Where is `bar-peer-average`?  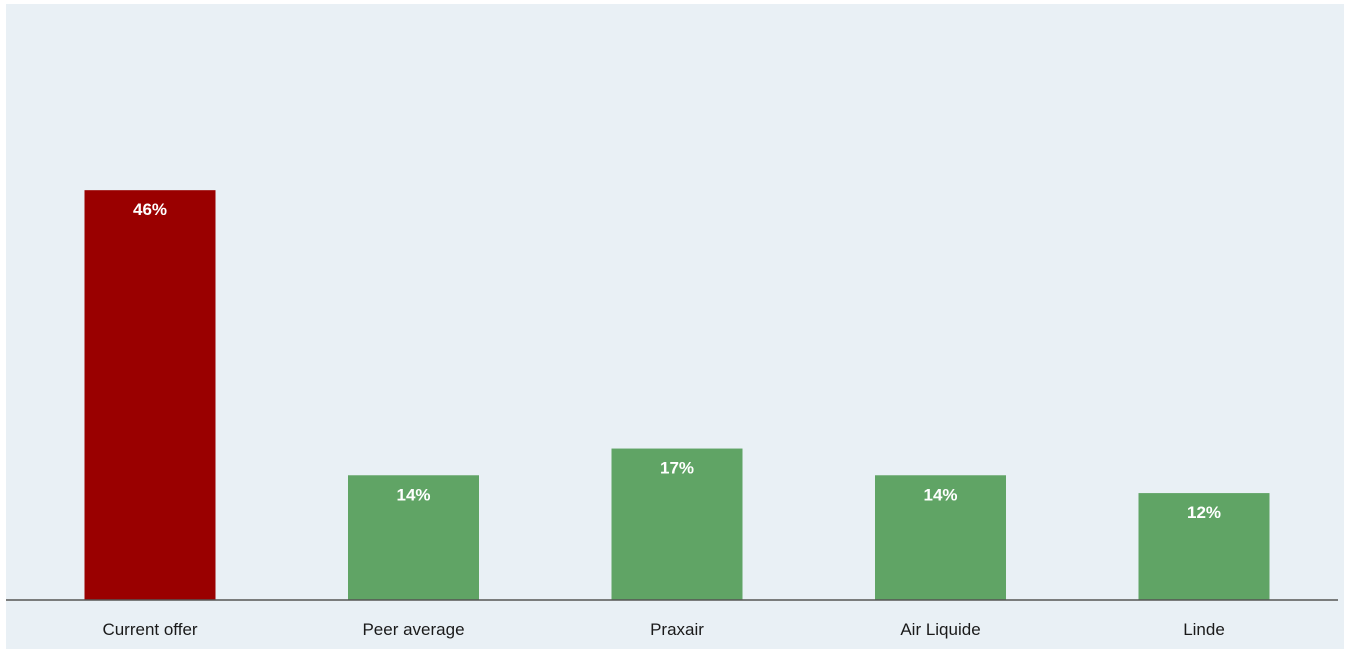 bar-peer-average is located at coordinates (413, 537).